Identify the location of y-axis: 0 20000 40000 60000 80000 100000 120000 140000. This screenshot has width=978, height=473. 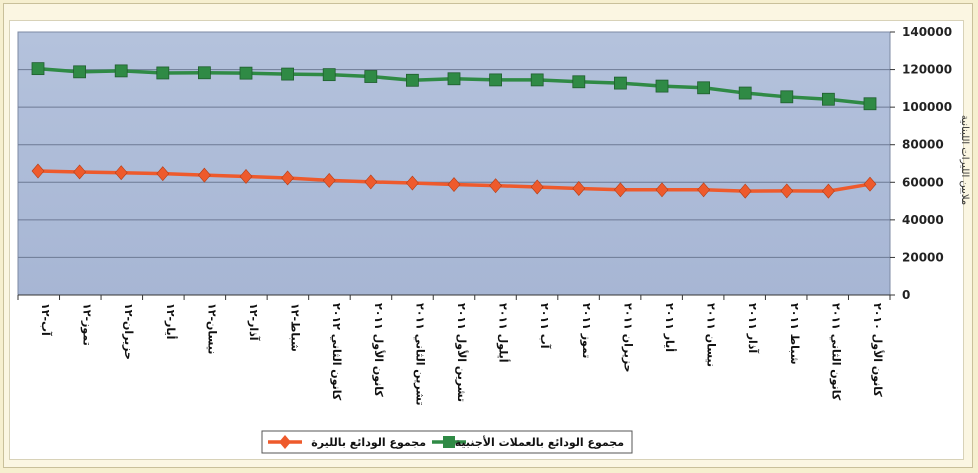
(921, 163).